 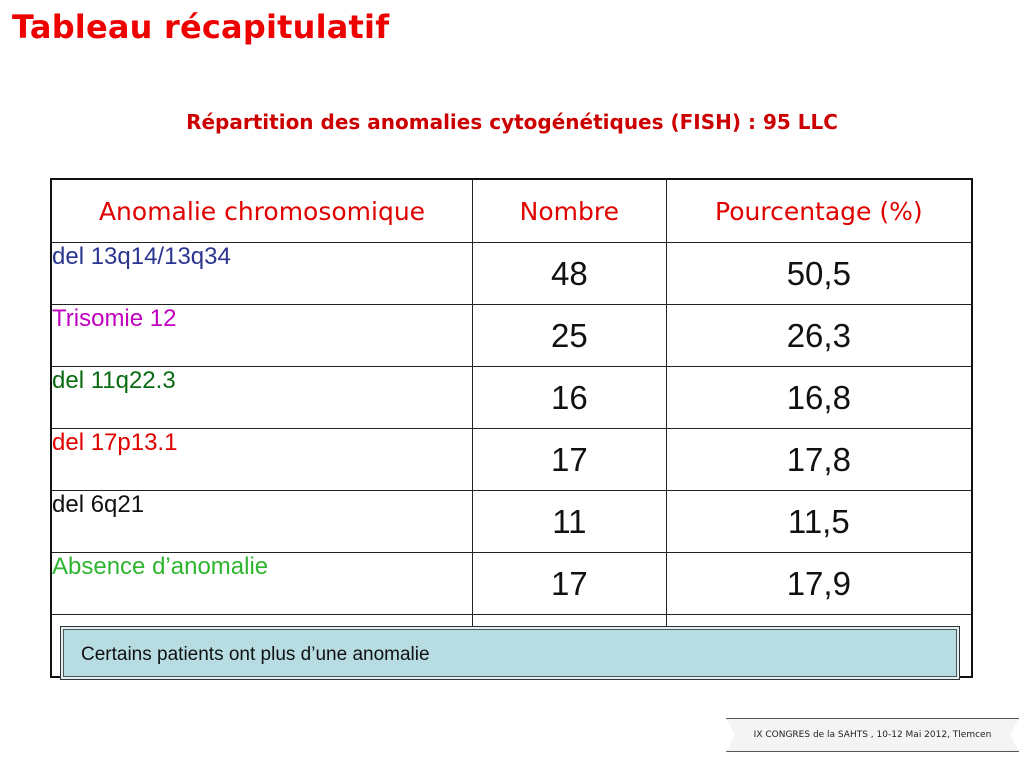 I want to click on row-label: del 13q14/13q34, so click(x=262, y=273).